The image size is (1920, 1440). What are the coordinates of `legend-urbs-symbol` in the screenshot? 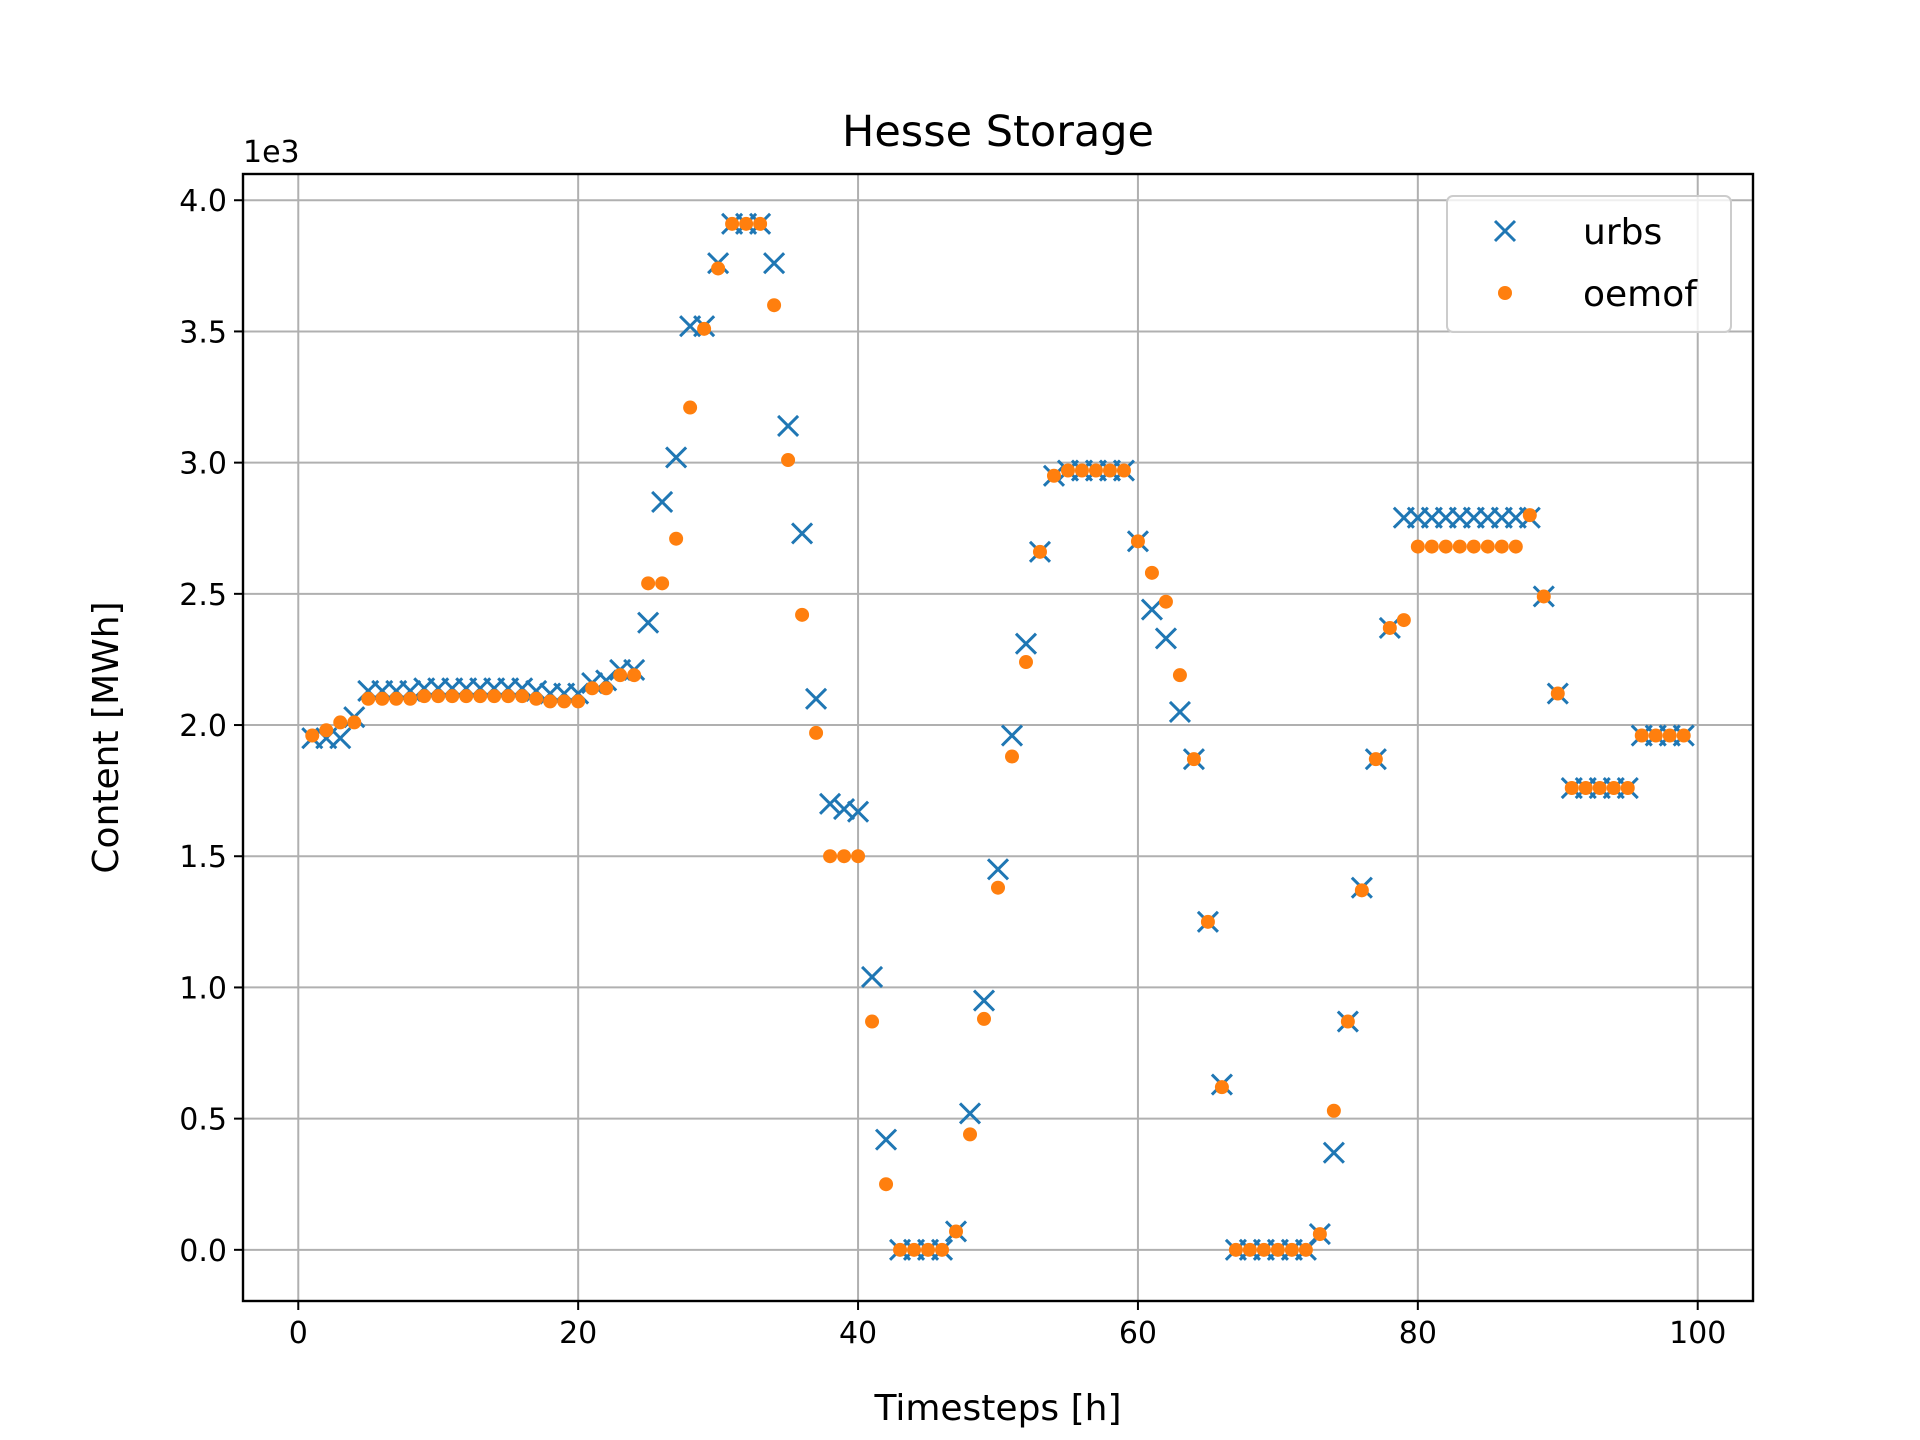 It's located at (1505, 231).